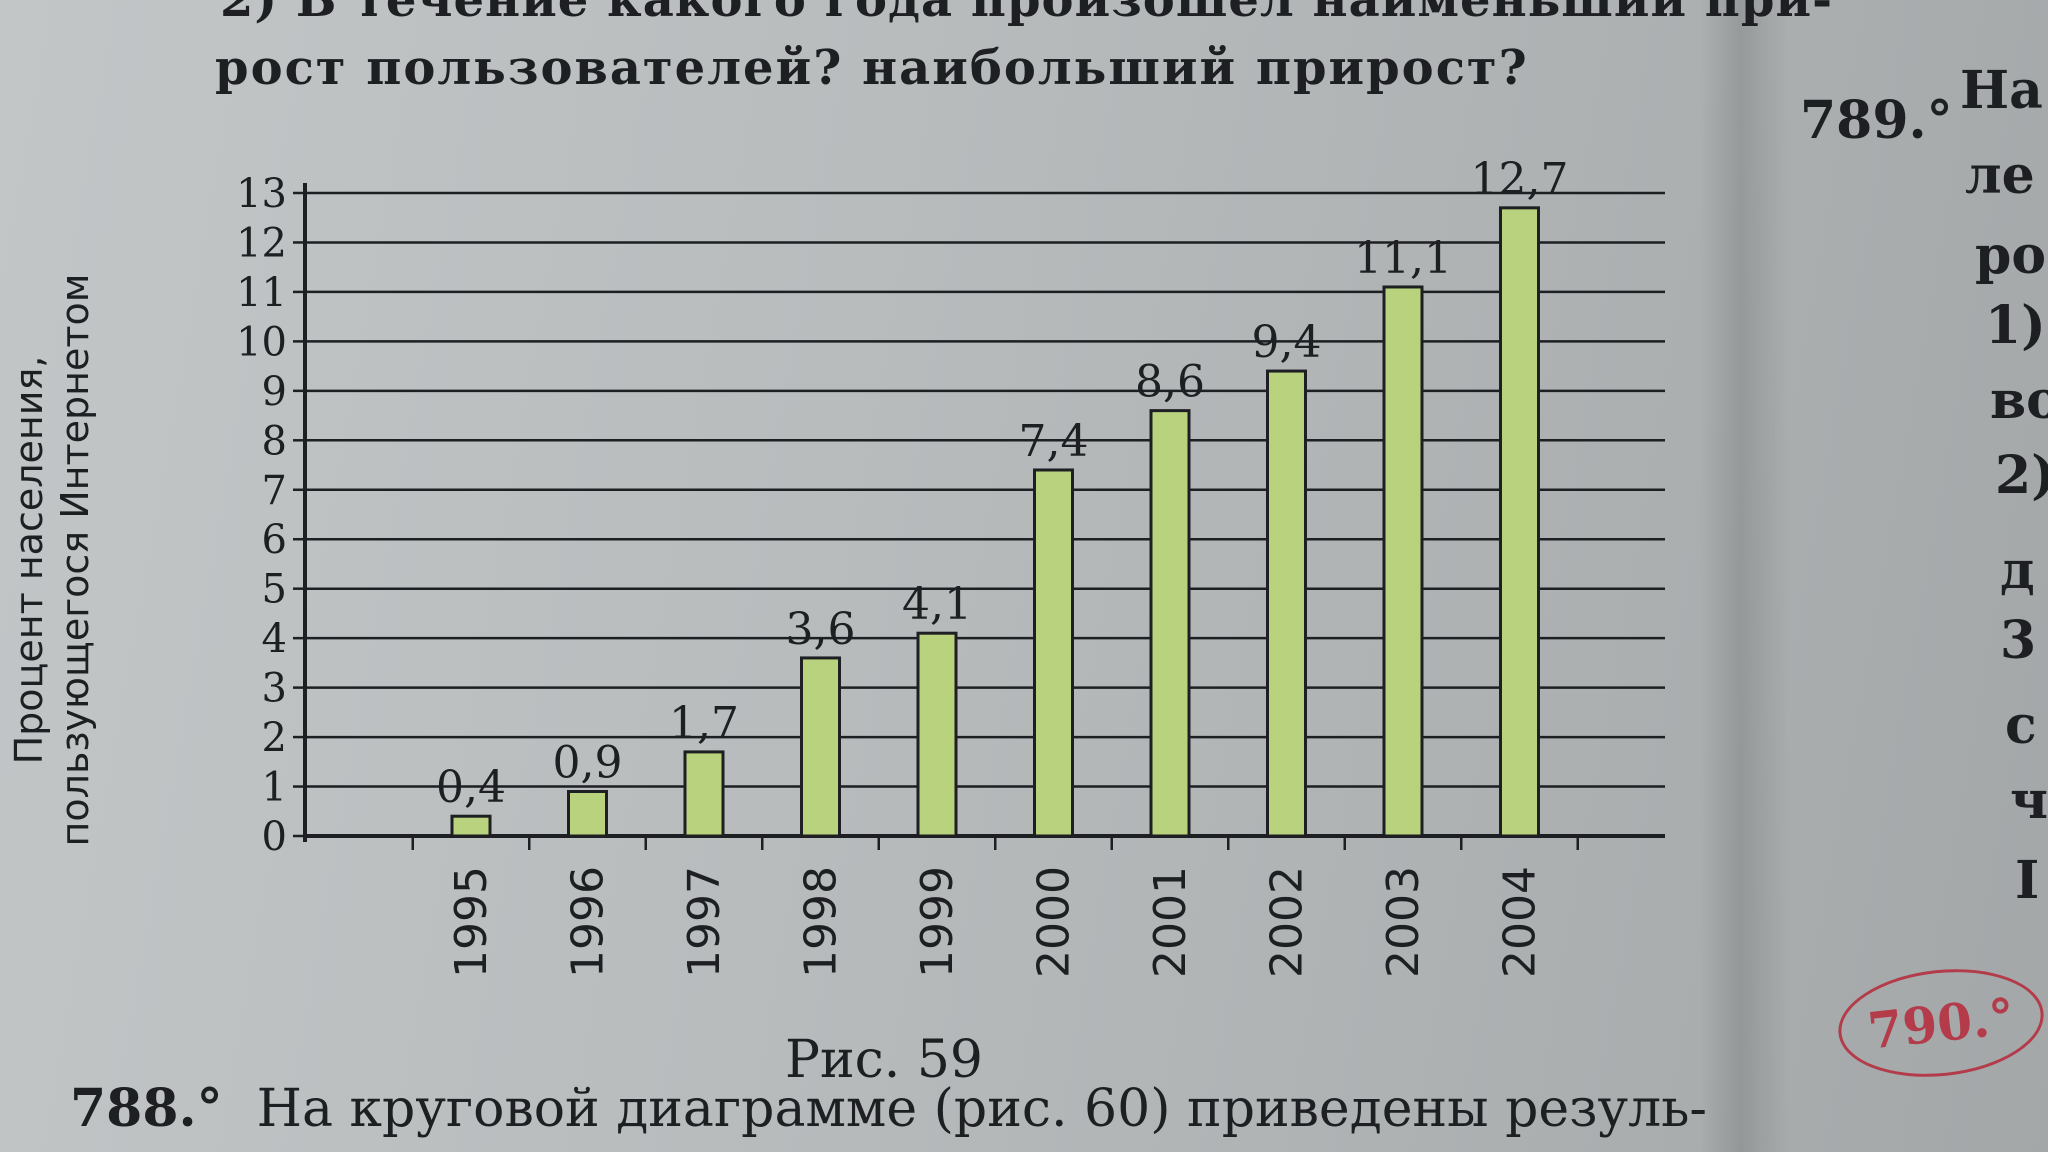 Image resolution: width=2048 pixels, height=1152 pixels. What do you see at coordinates (872, 68) in the screenshot?
I see `question-line-2: рост пользователей? наибольший прирост?` at bounding box center [872, 68].